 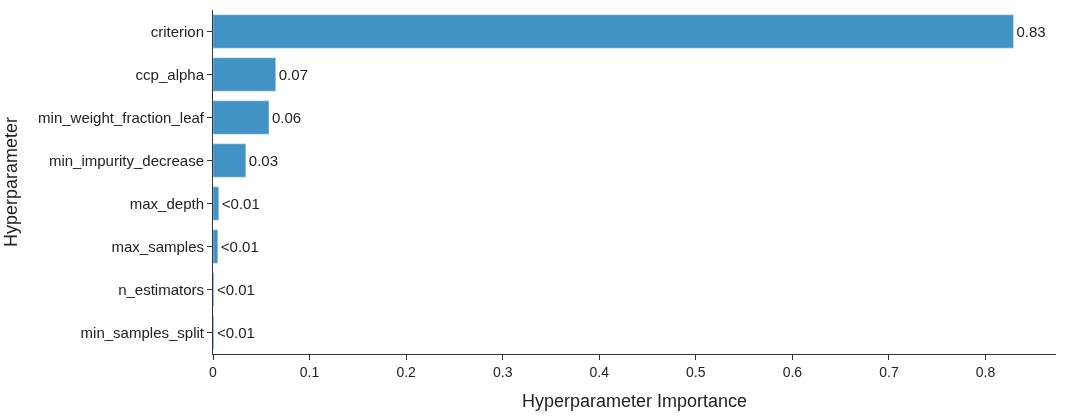 What do you see at coordinates (170, 74) in the screenshot?
I see `y-tick-label: ccp_alpha` at bounding box center [170, 74].